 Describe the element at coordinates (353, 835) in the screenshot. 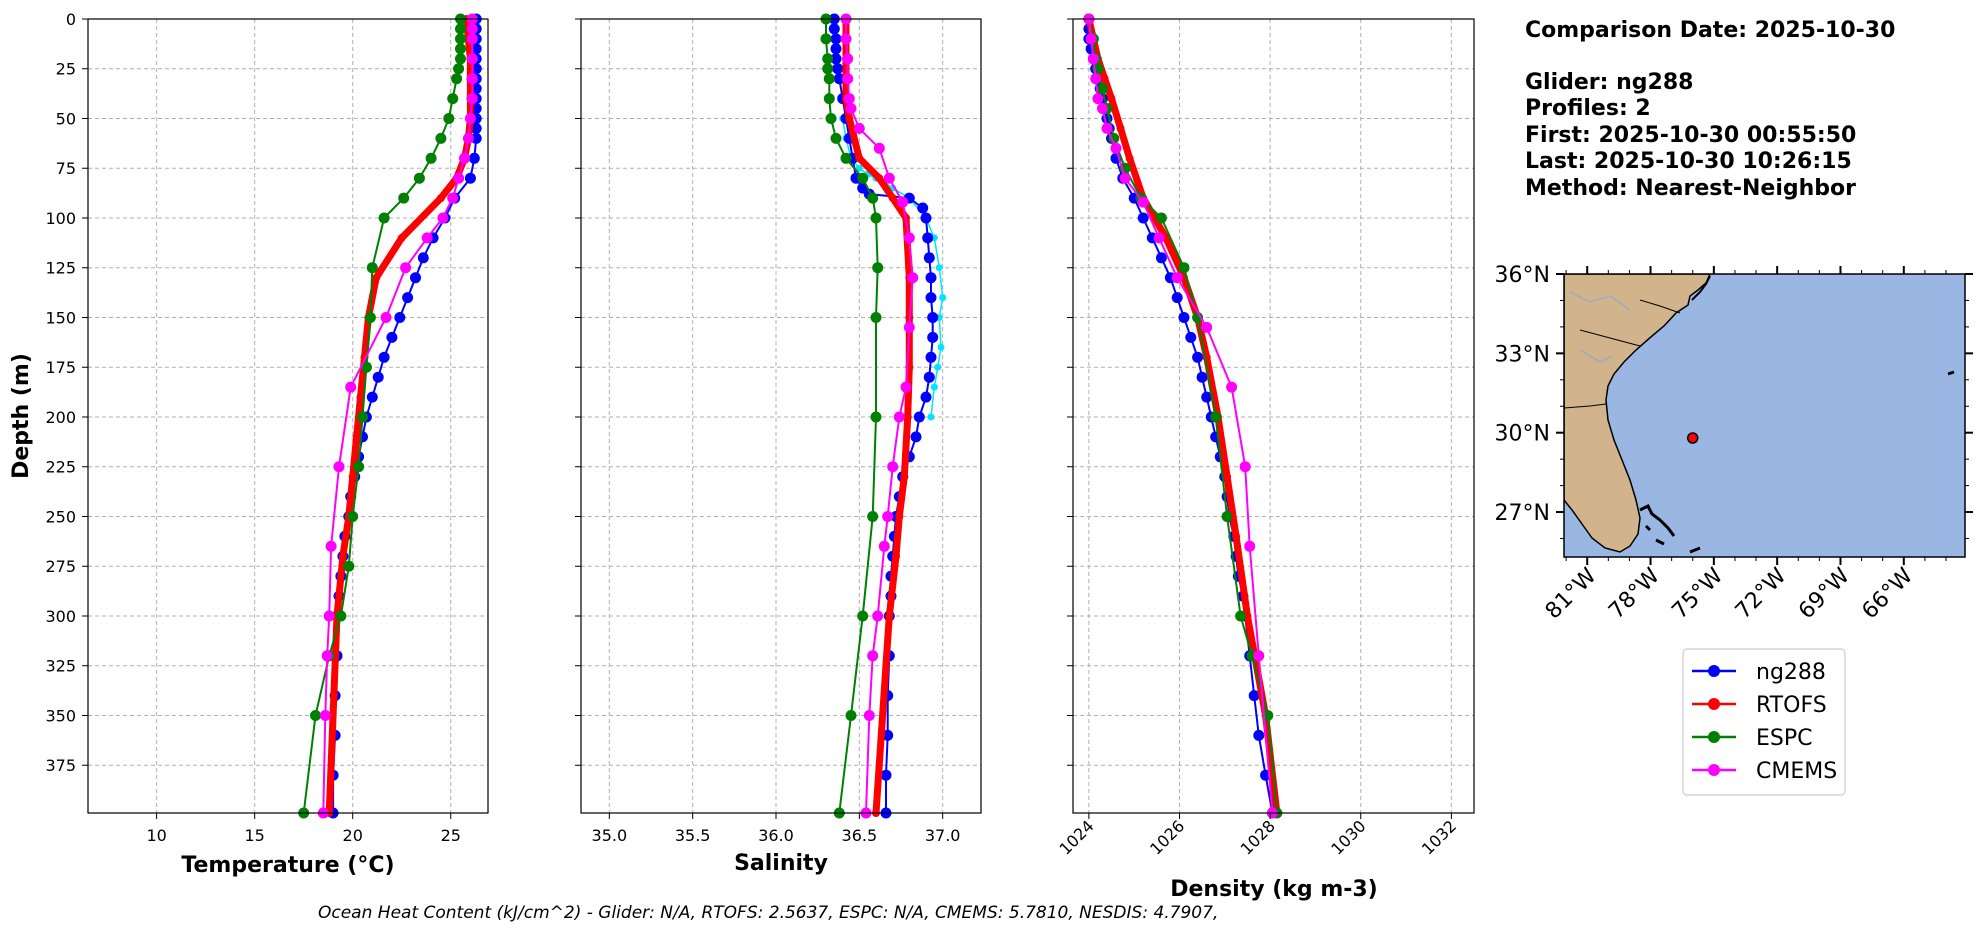

I see `temp-x-tick-label: 20` at that location.